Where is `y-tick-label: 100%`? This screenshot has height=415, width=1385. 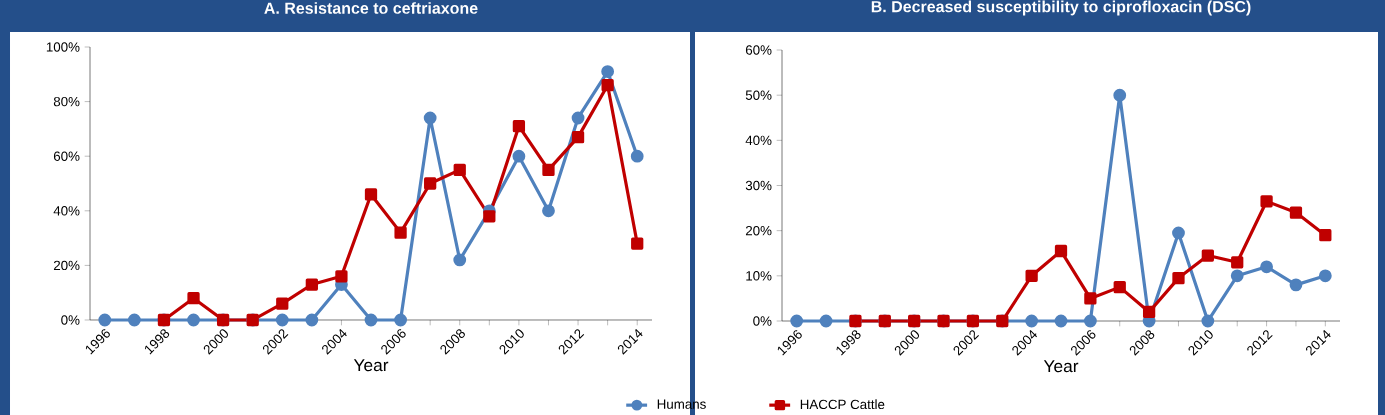 y-tick-label: 100% is located at coordinates (63, 47).